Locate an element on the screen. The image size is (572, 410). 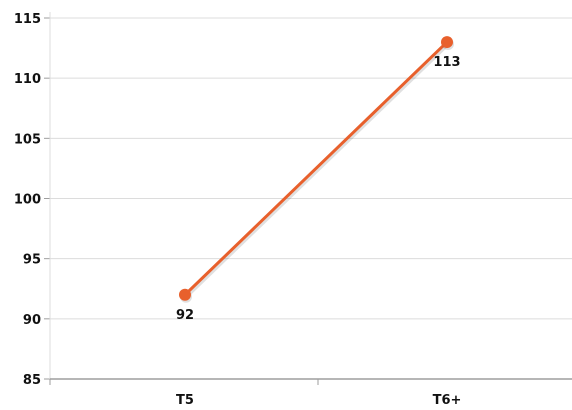
y-tick-label: 95 is located at coordinates (32, 260).